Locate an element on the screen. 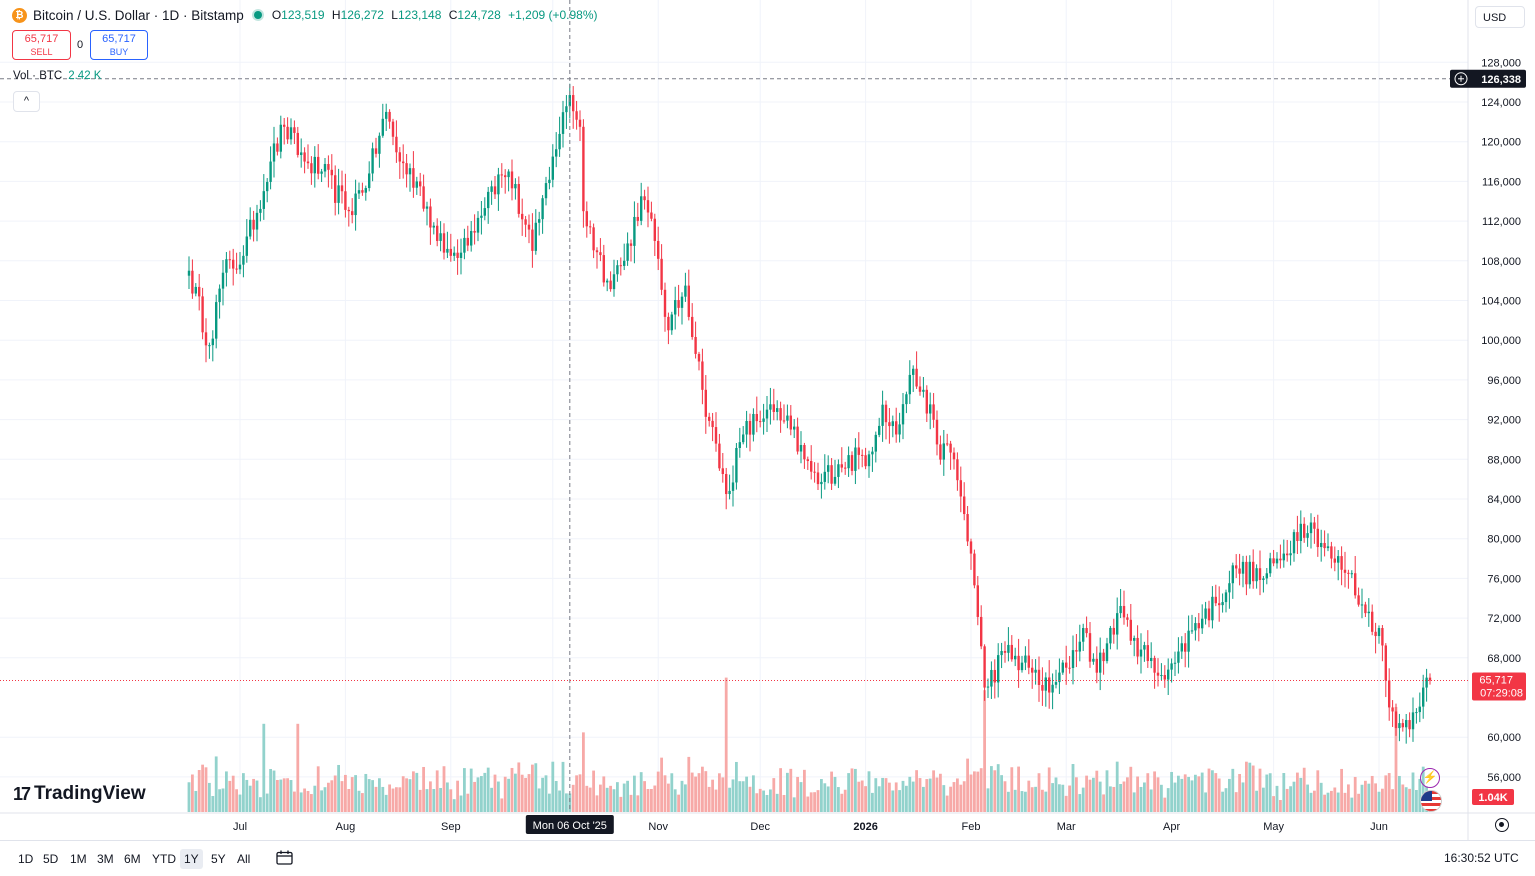 The image size is (1535, 876). open-value: 123,519 is located at coordinates (303, 15).